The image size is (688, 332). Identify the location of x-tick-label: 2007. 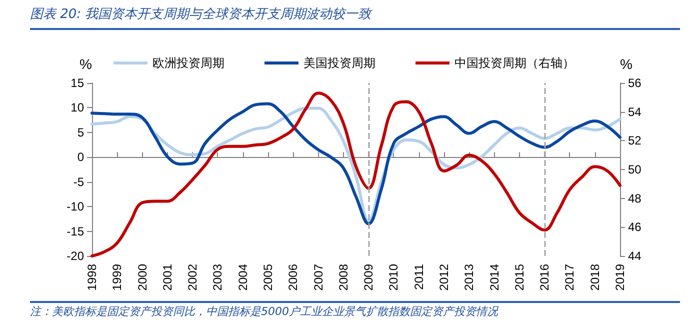
(318, 277).